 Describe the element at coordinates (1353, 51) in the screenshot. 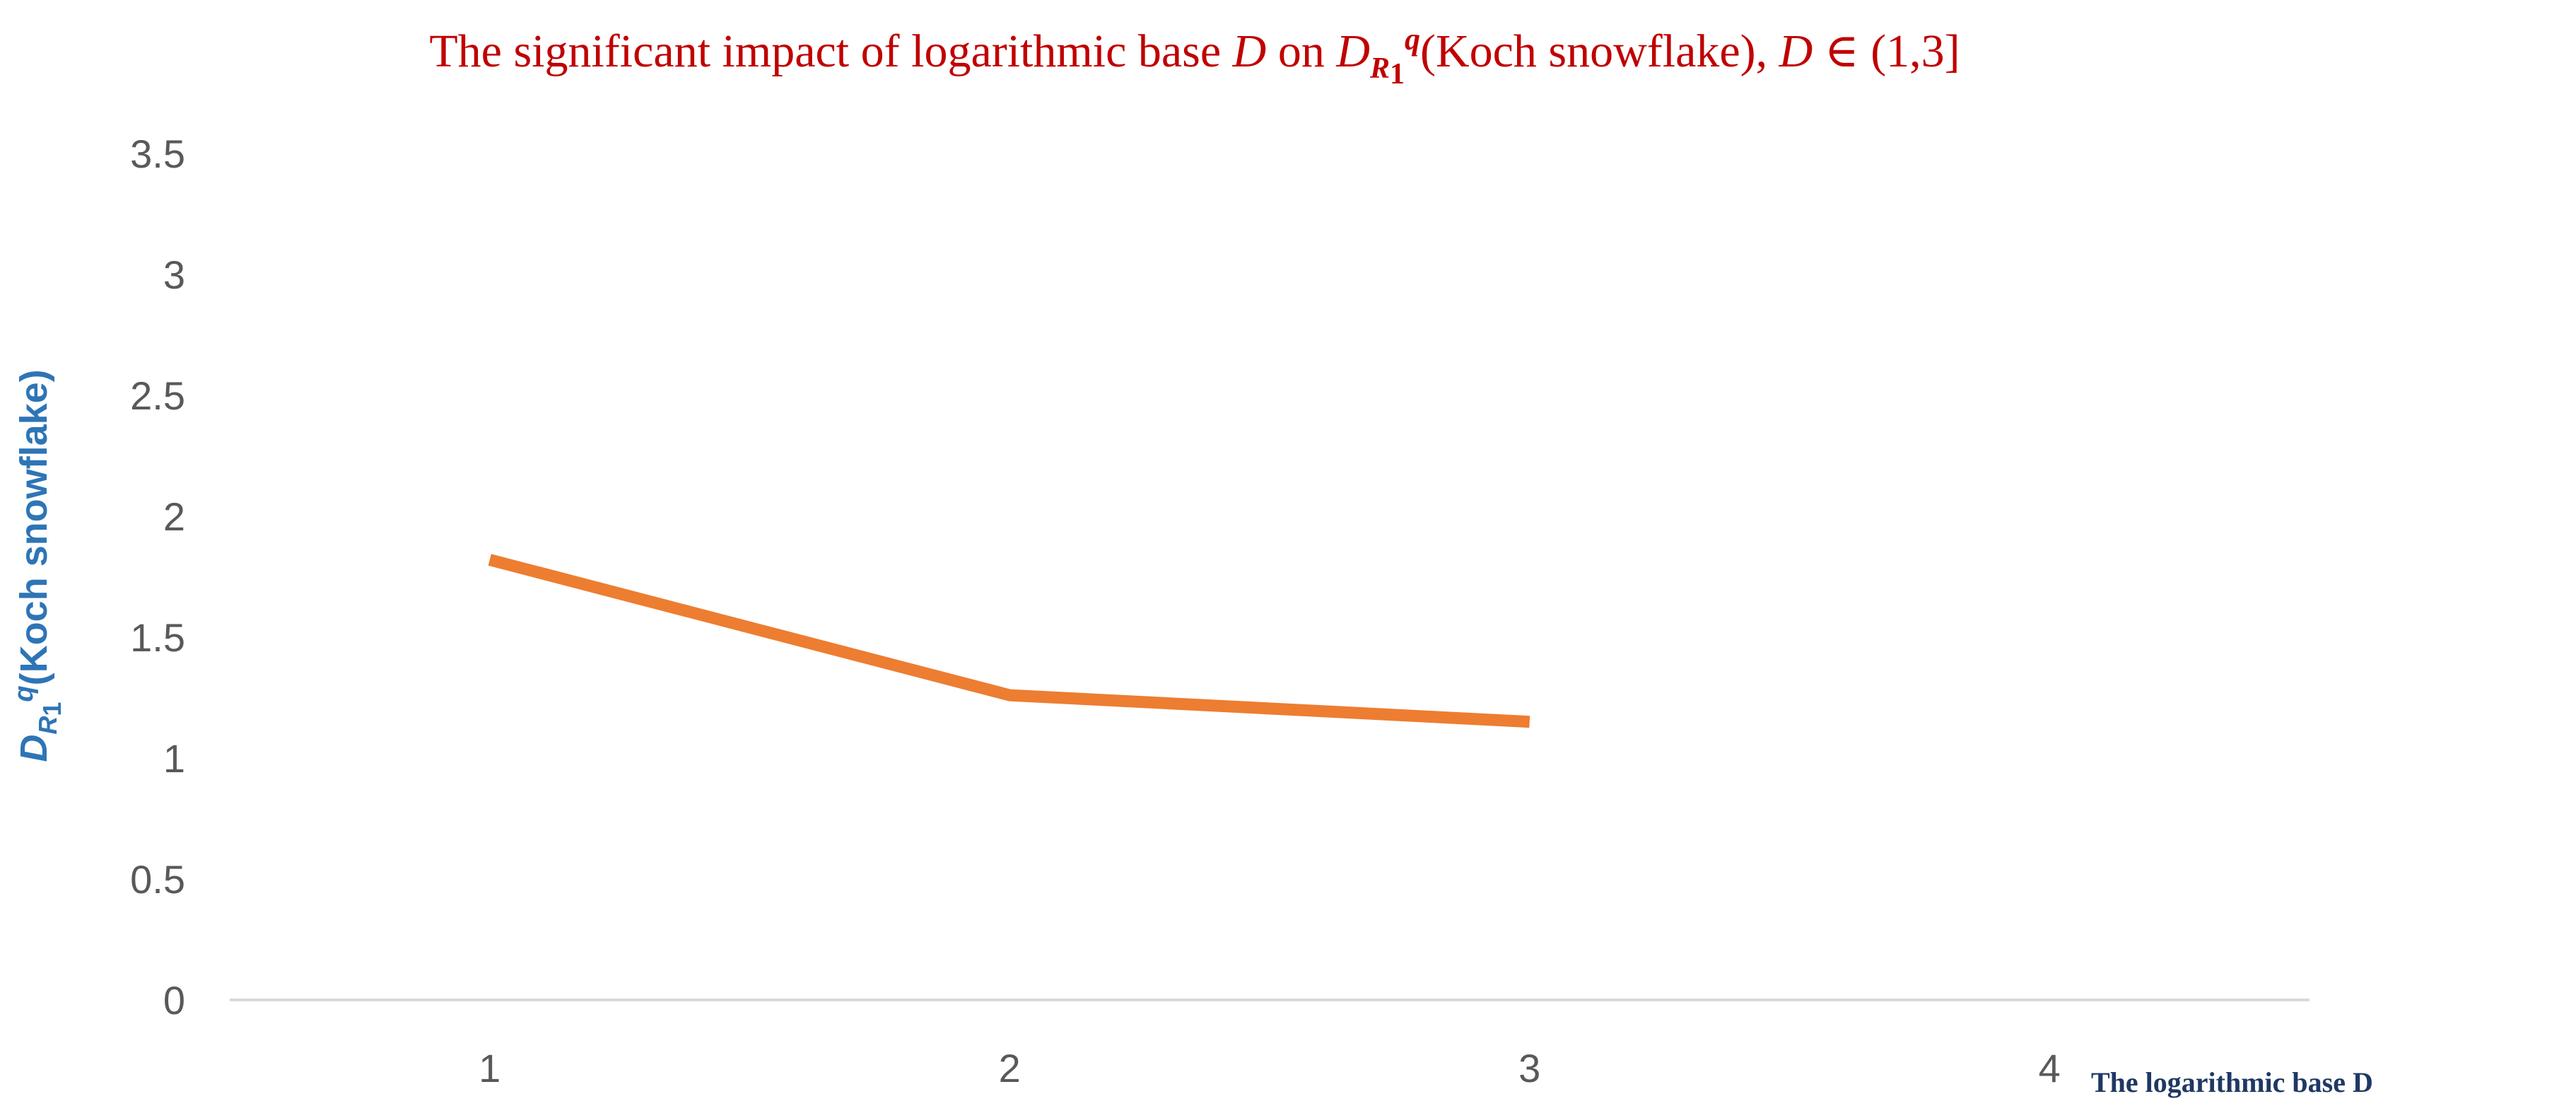

I see `title-var2: D` at that location.